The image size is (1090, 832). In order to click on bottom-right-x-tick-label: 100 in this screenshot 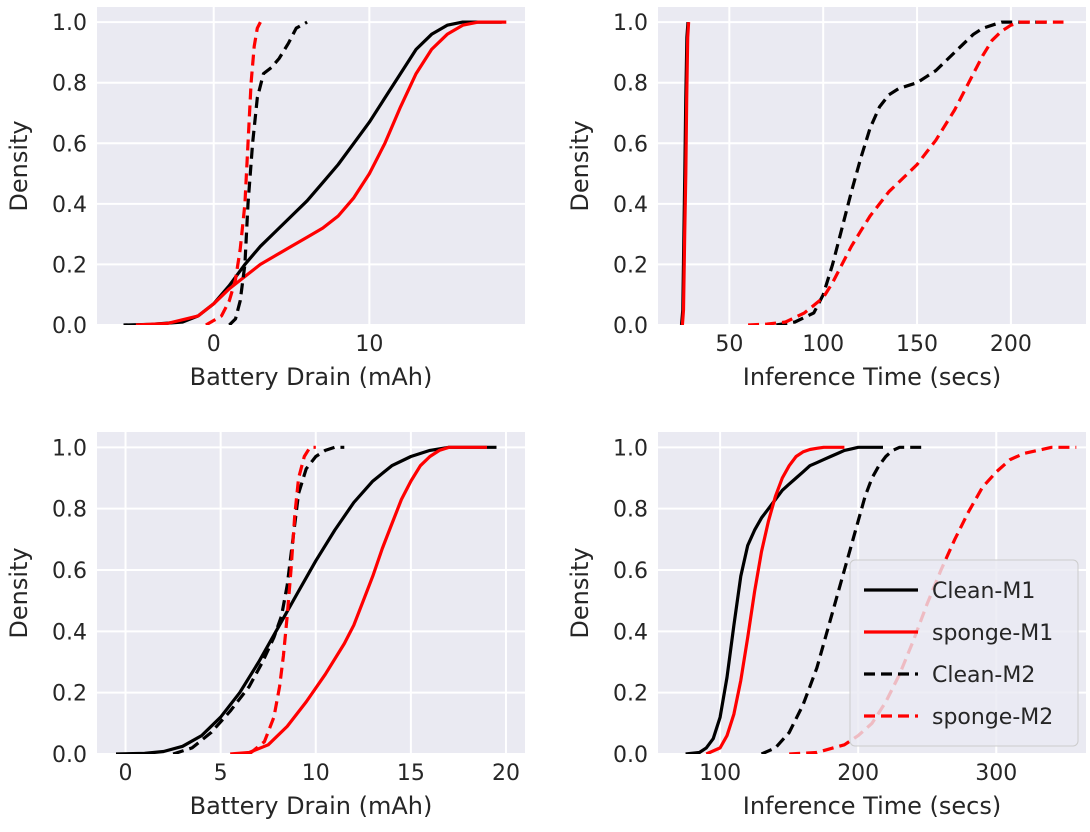, I will do `click(720, 773)`.